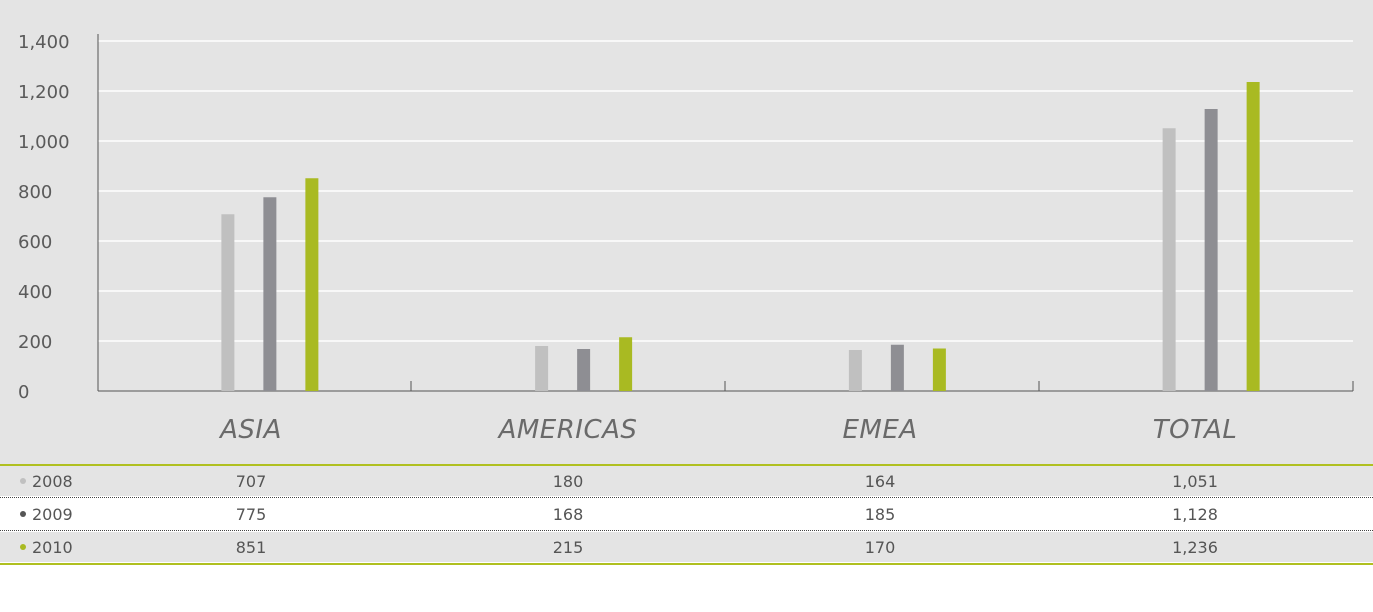  What do you see at coordinates (880, 481) in the screenshot?
I see `table-cell: 164` at bounding box center [880, 481].